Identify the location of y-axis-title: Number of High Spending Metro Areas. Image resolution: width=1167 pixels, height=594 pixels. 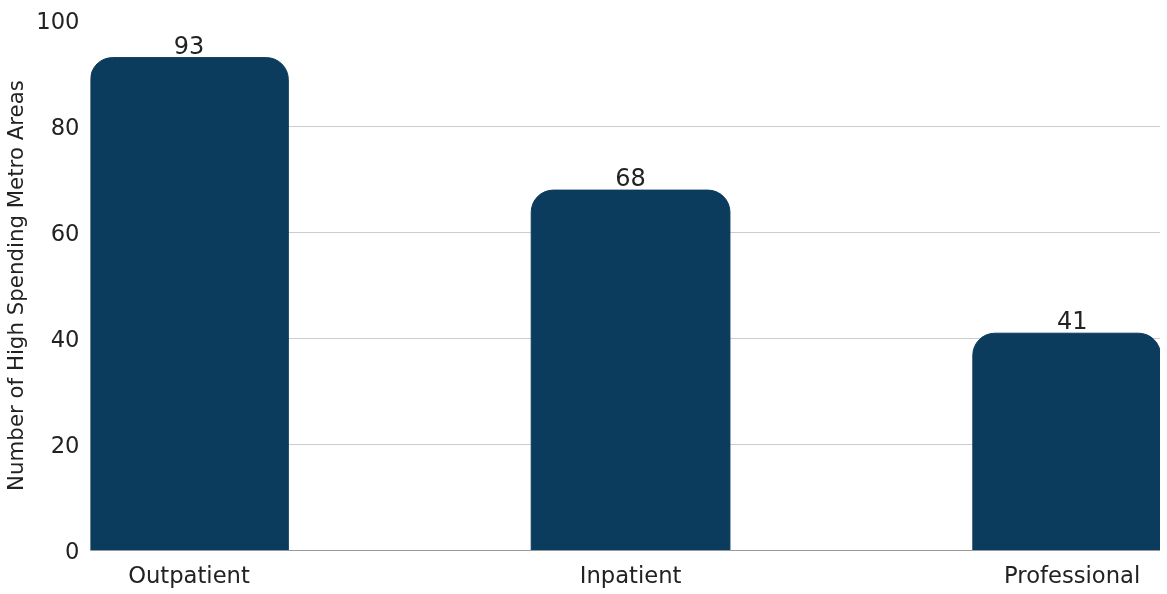
(16, 285).